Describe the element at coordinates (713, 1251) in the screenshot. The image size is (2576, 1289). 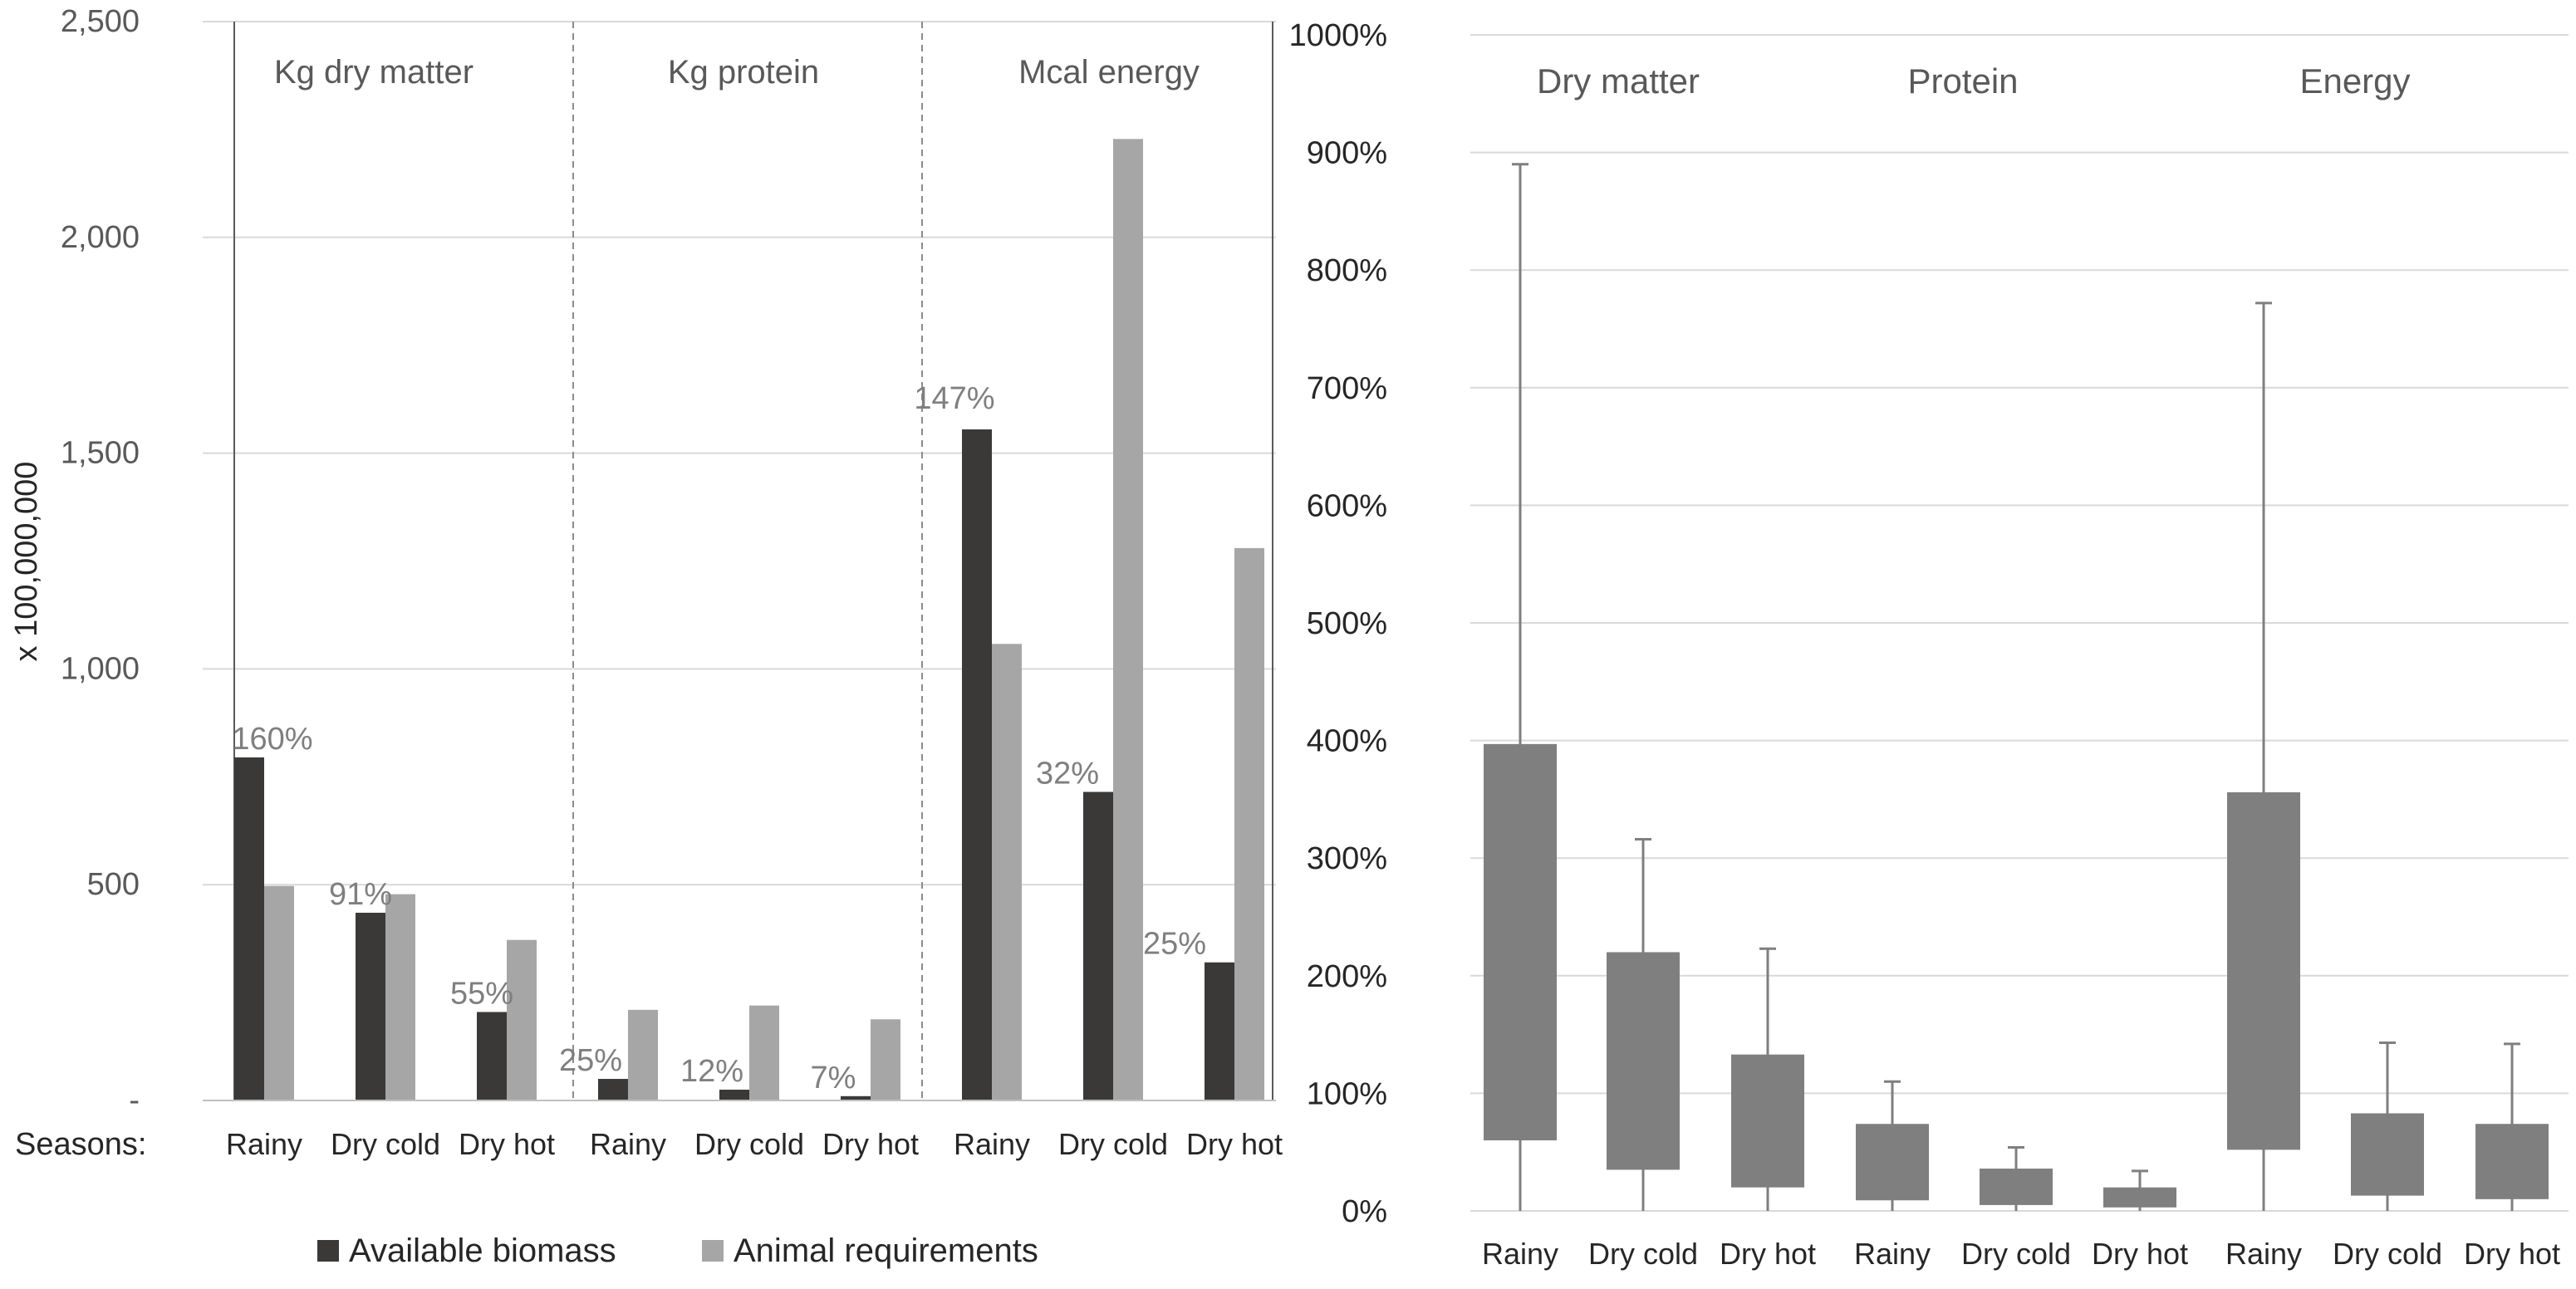
I see `legend-swatch-animal-requirements` at that location.